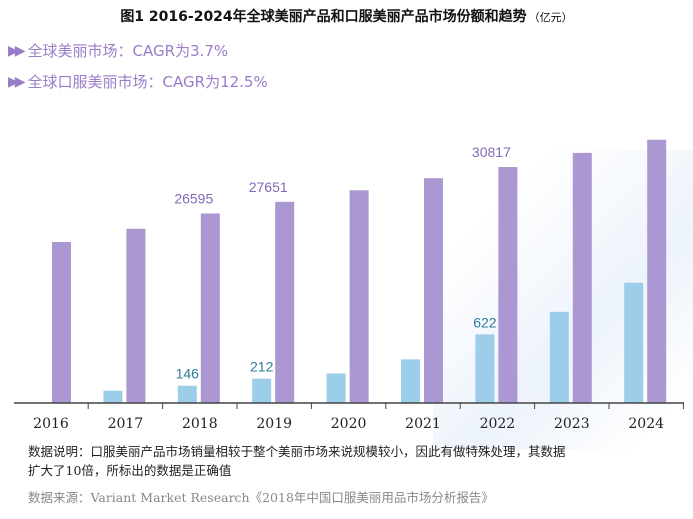 Image resolution: width=693 pixels, height=519 pixels. I want to click on x-tick-label: 2022, so click(498, 424).